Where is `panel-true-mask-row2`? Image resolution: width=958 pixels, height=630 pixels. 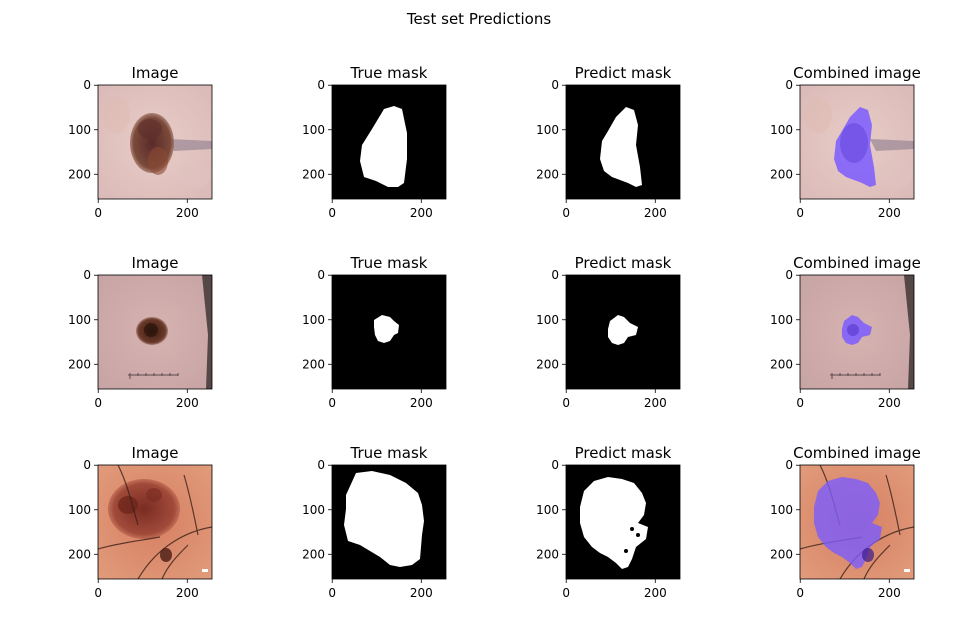
panel-true-mask-row2 is located at coordinates (389, 332).